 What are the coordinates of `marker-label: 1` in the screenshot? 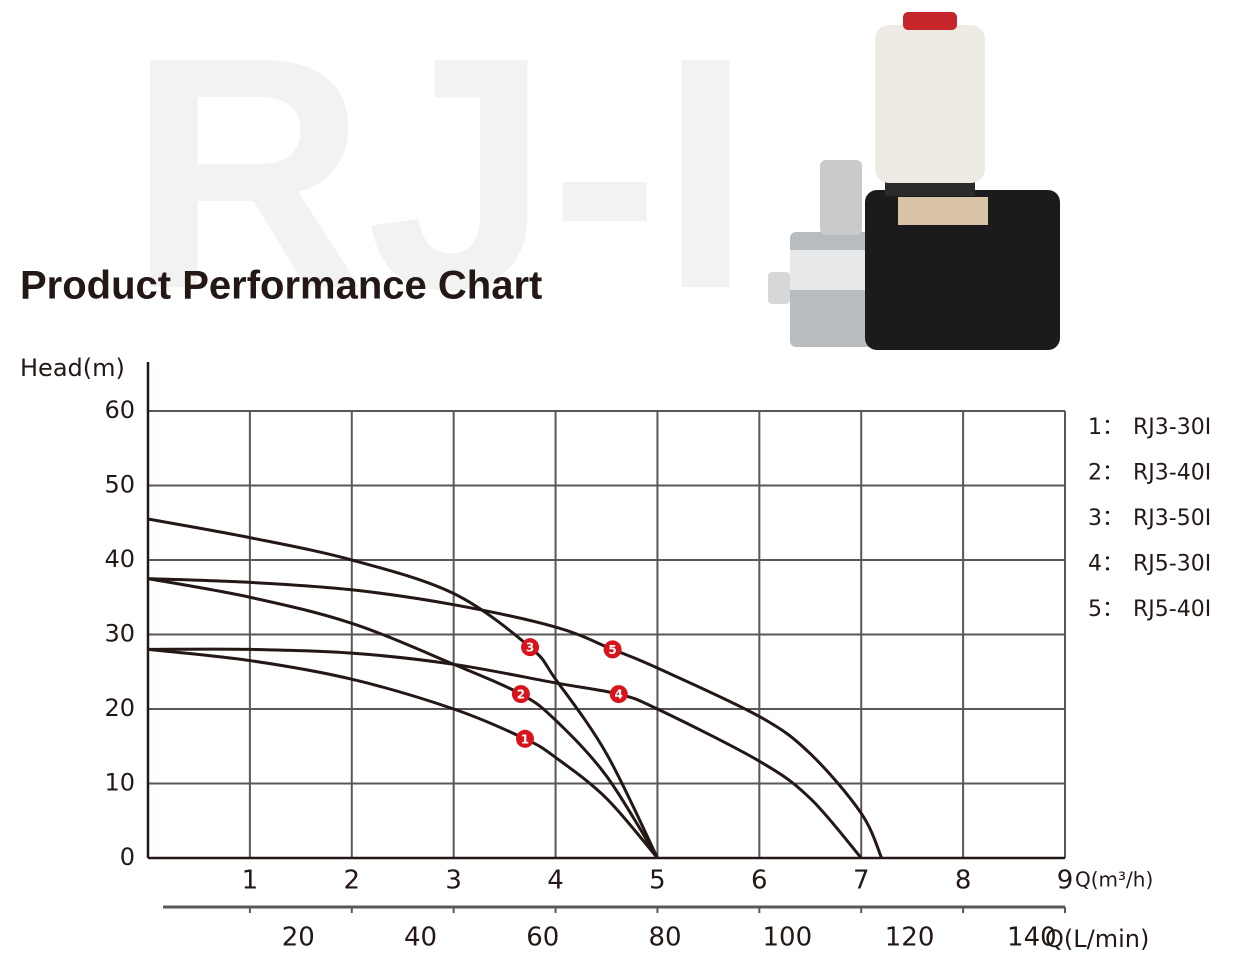 It's located at (525, 739).